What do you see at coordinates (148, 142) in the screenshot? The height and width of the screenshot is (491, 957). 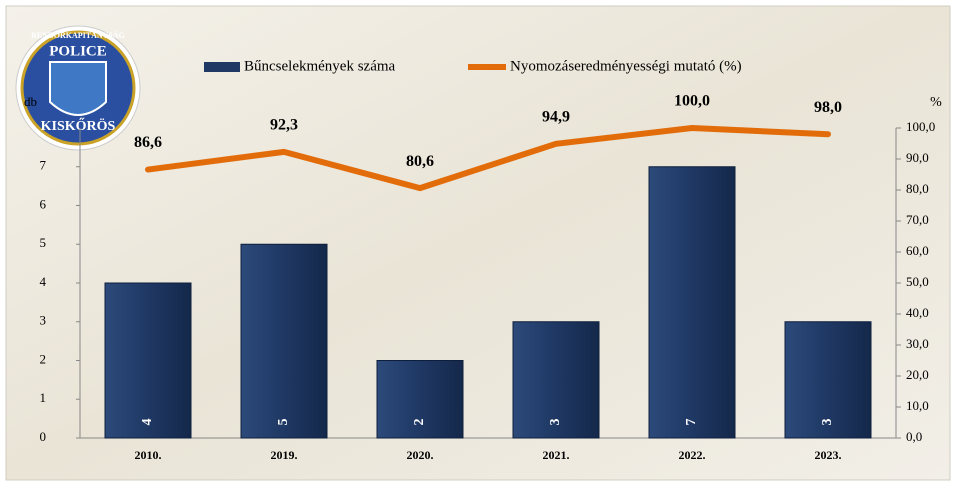 I see `line-value-label: 86,6` at bounding box center [148, 142].